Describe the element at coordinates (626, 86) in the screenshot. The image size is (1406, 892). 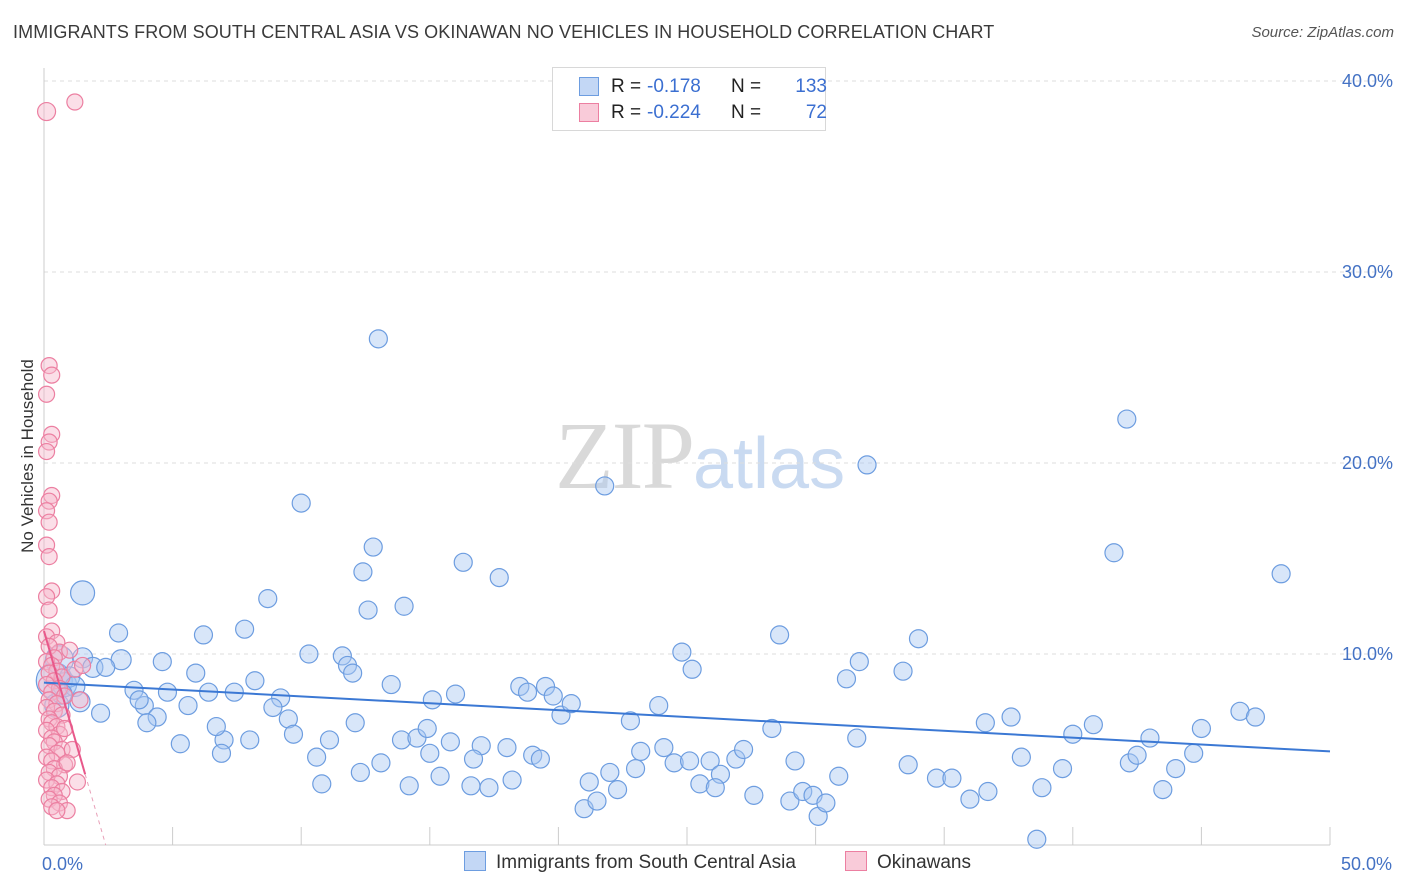
I see `legend-r-label: R =` at that location.